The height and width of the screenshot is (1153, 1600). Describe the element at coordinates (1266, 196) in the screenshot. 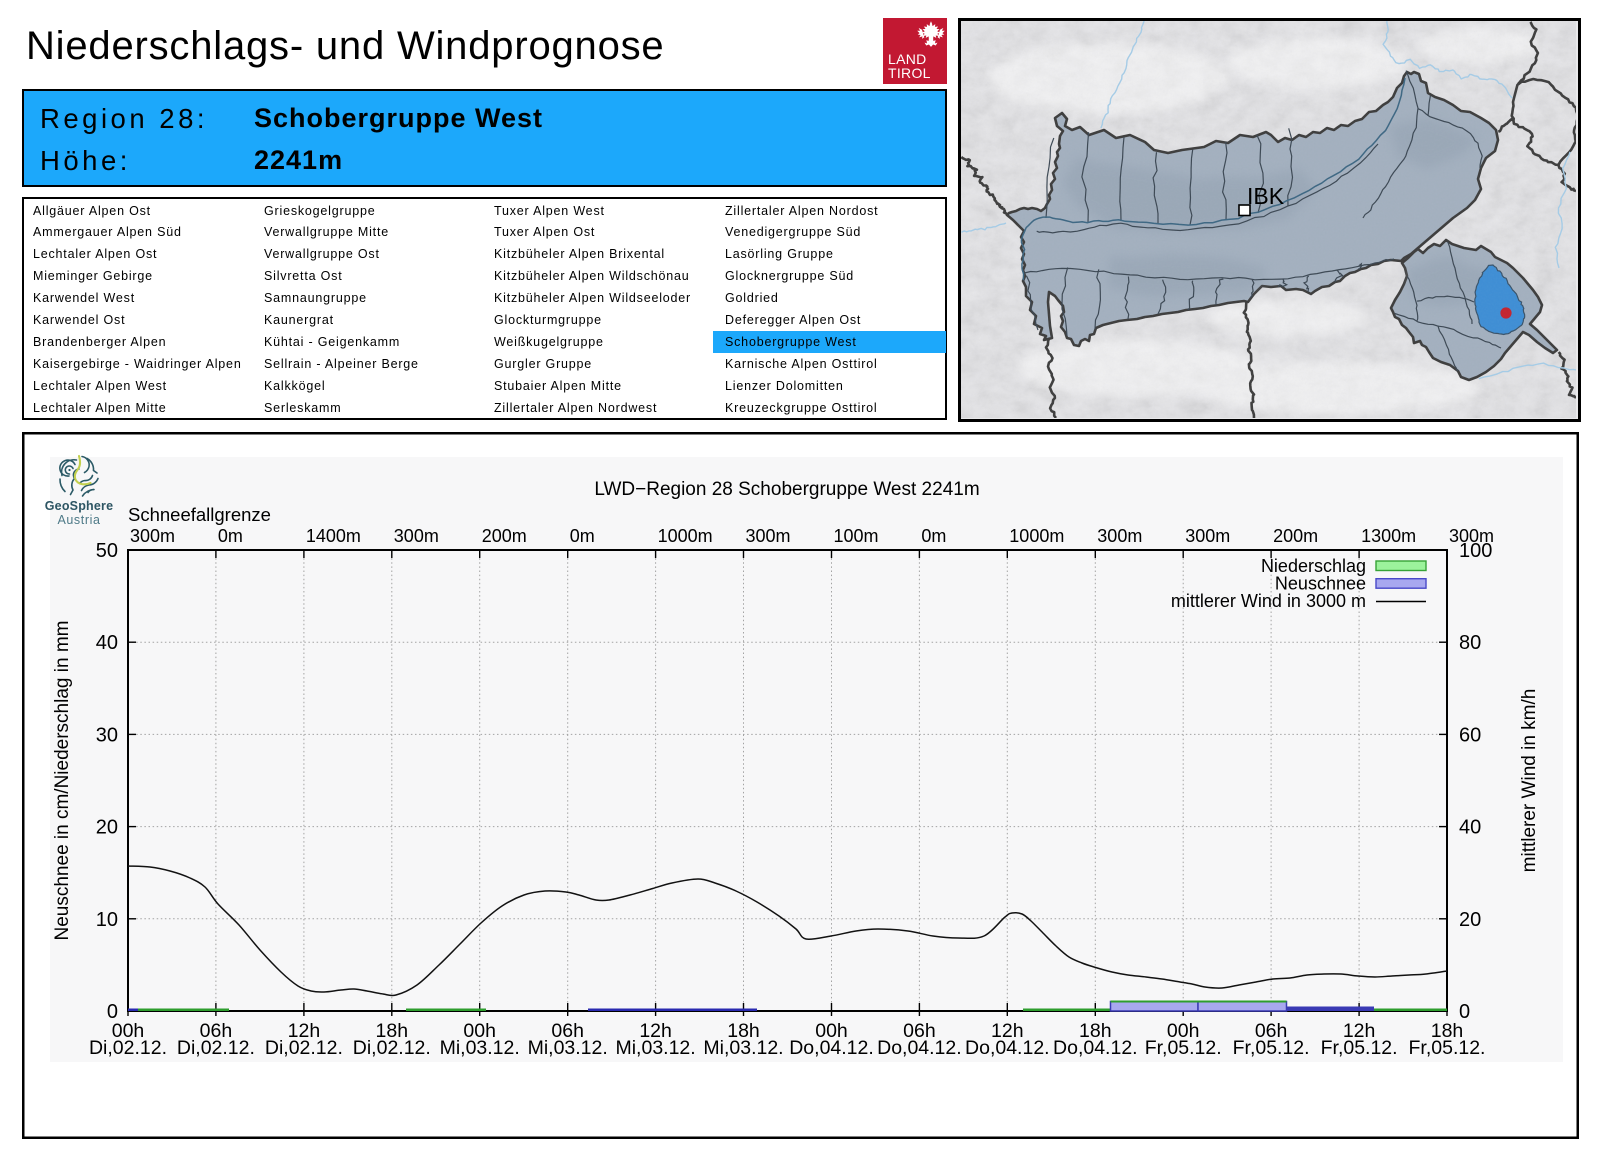

I see `svg-text: IBK` at that location.